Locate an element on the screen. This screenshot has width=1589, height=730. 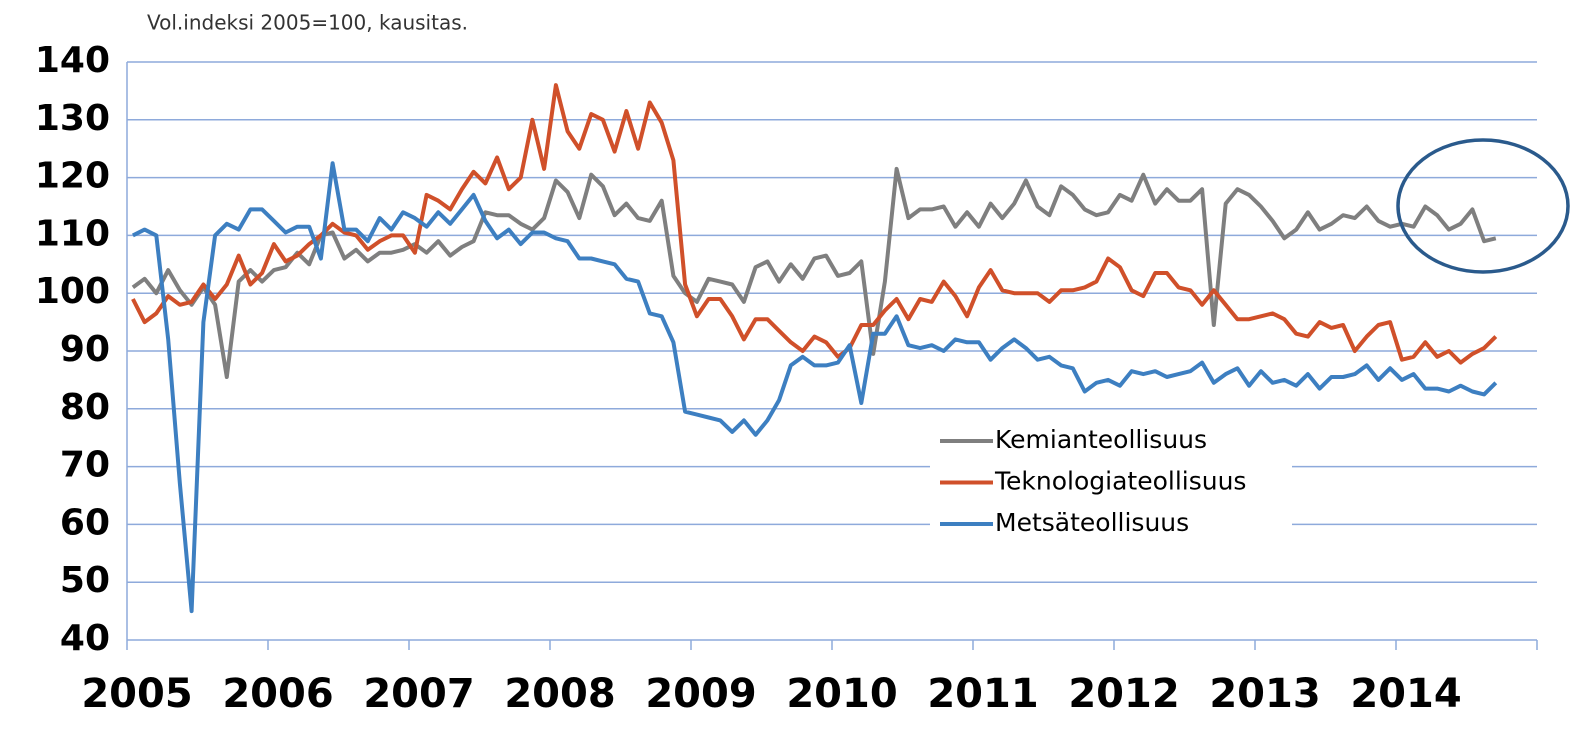
y-tick-label: 140 is located at coordinates (72, 60).